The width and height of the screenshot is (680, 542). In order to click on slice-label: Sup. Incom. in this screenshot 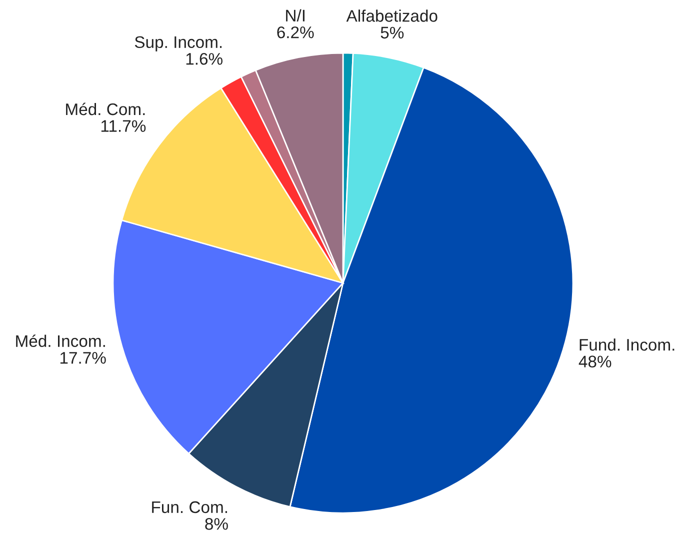, I will do `click(178, 44)`.